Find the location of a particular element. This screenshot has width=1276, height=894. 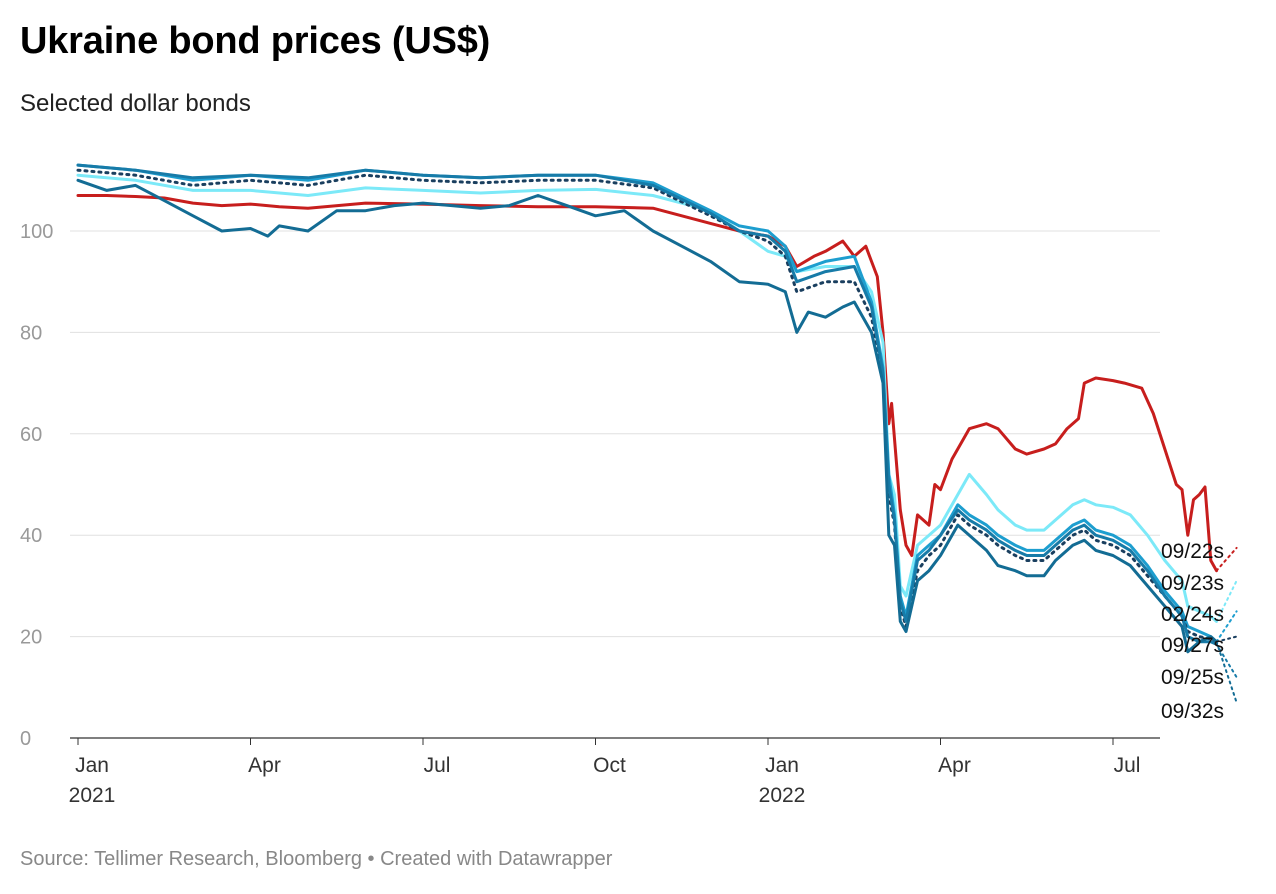

series-label-09-25s: 09/25s is located at coordinates (1192, 677).